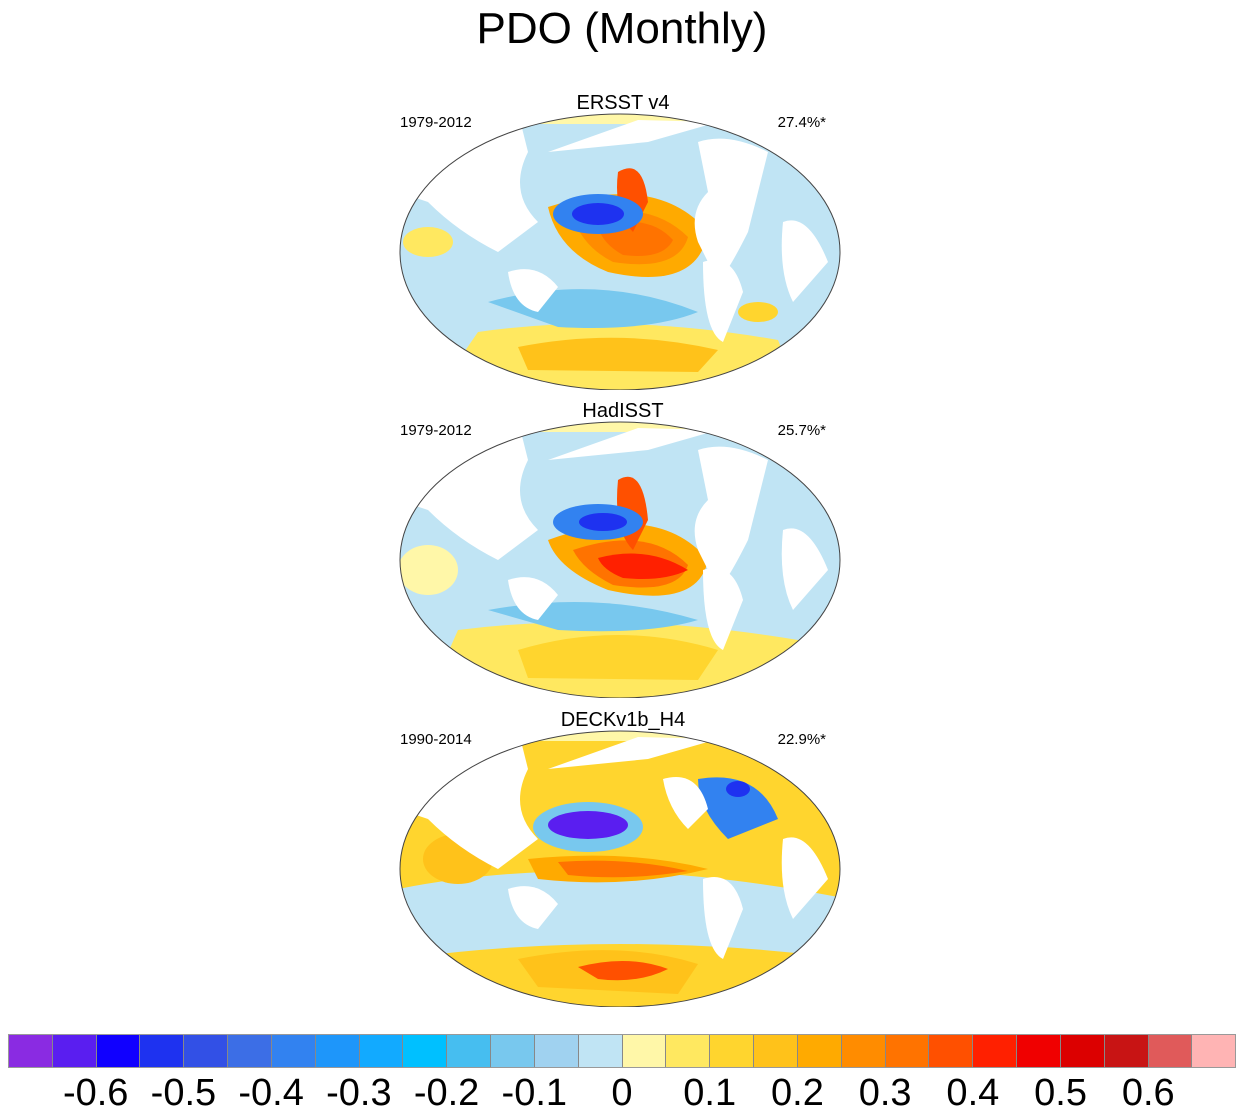 The height and width of the screenshot is (1116, 1244). I want to click on colorbar-tick-label: -0.5, so click(183, 1093).